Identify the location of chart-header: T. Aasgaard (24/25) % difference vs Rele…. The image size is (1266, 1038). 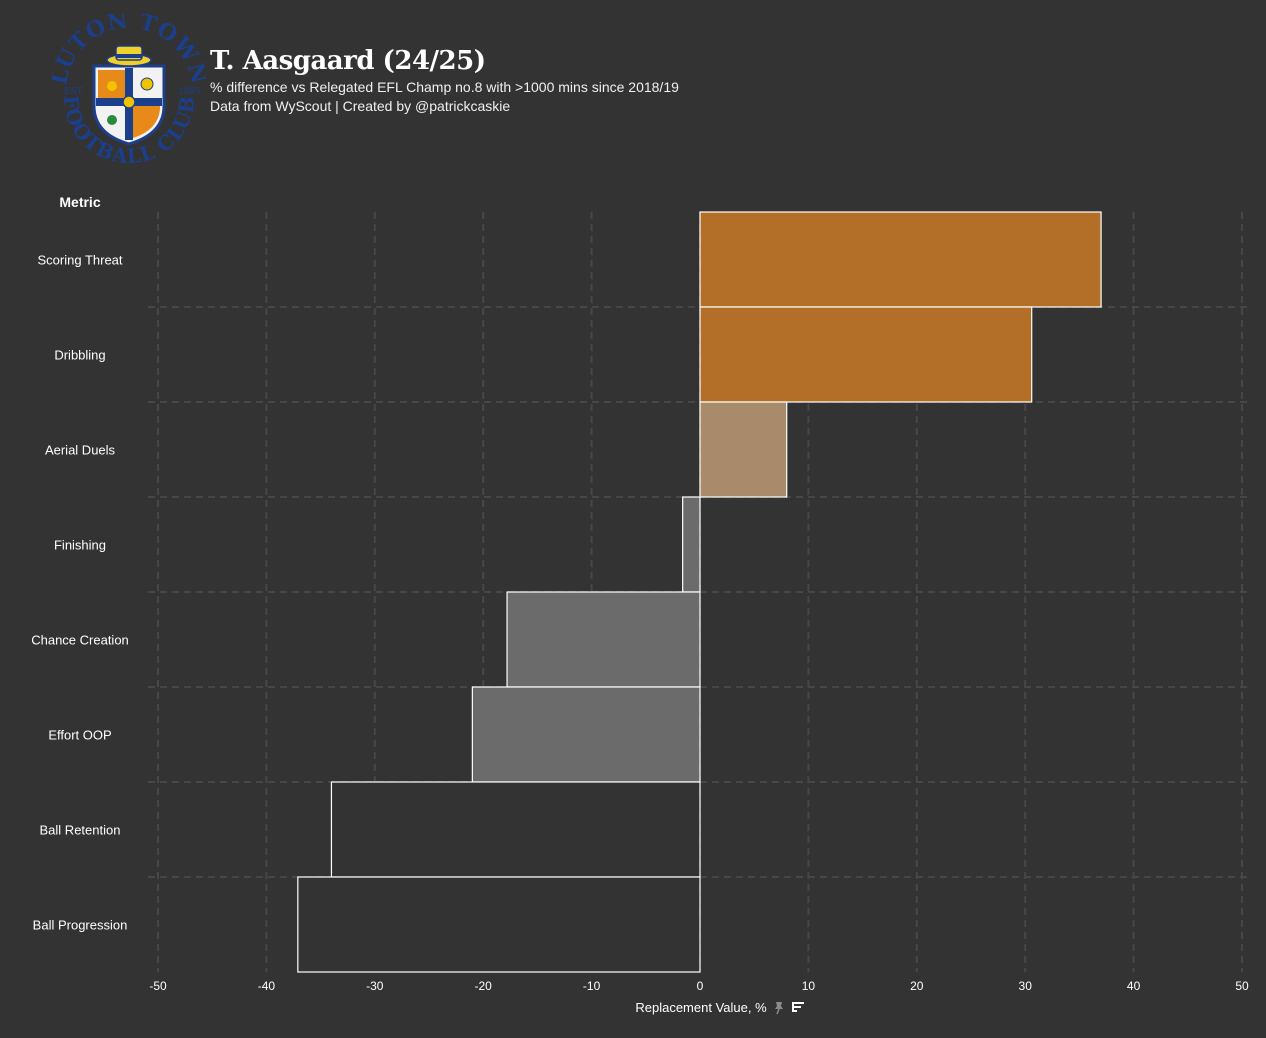
(444, 80).